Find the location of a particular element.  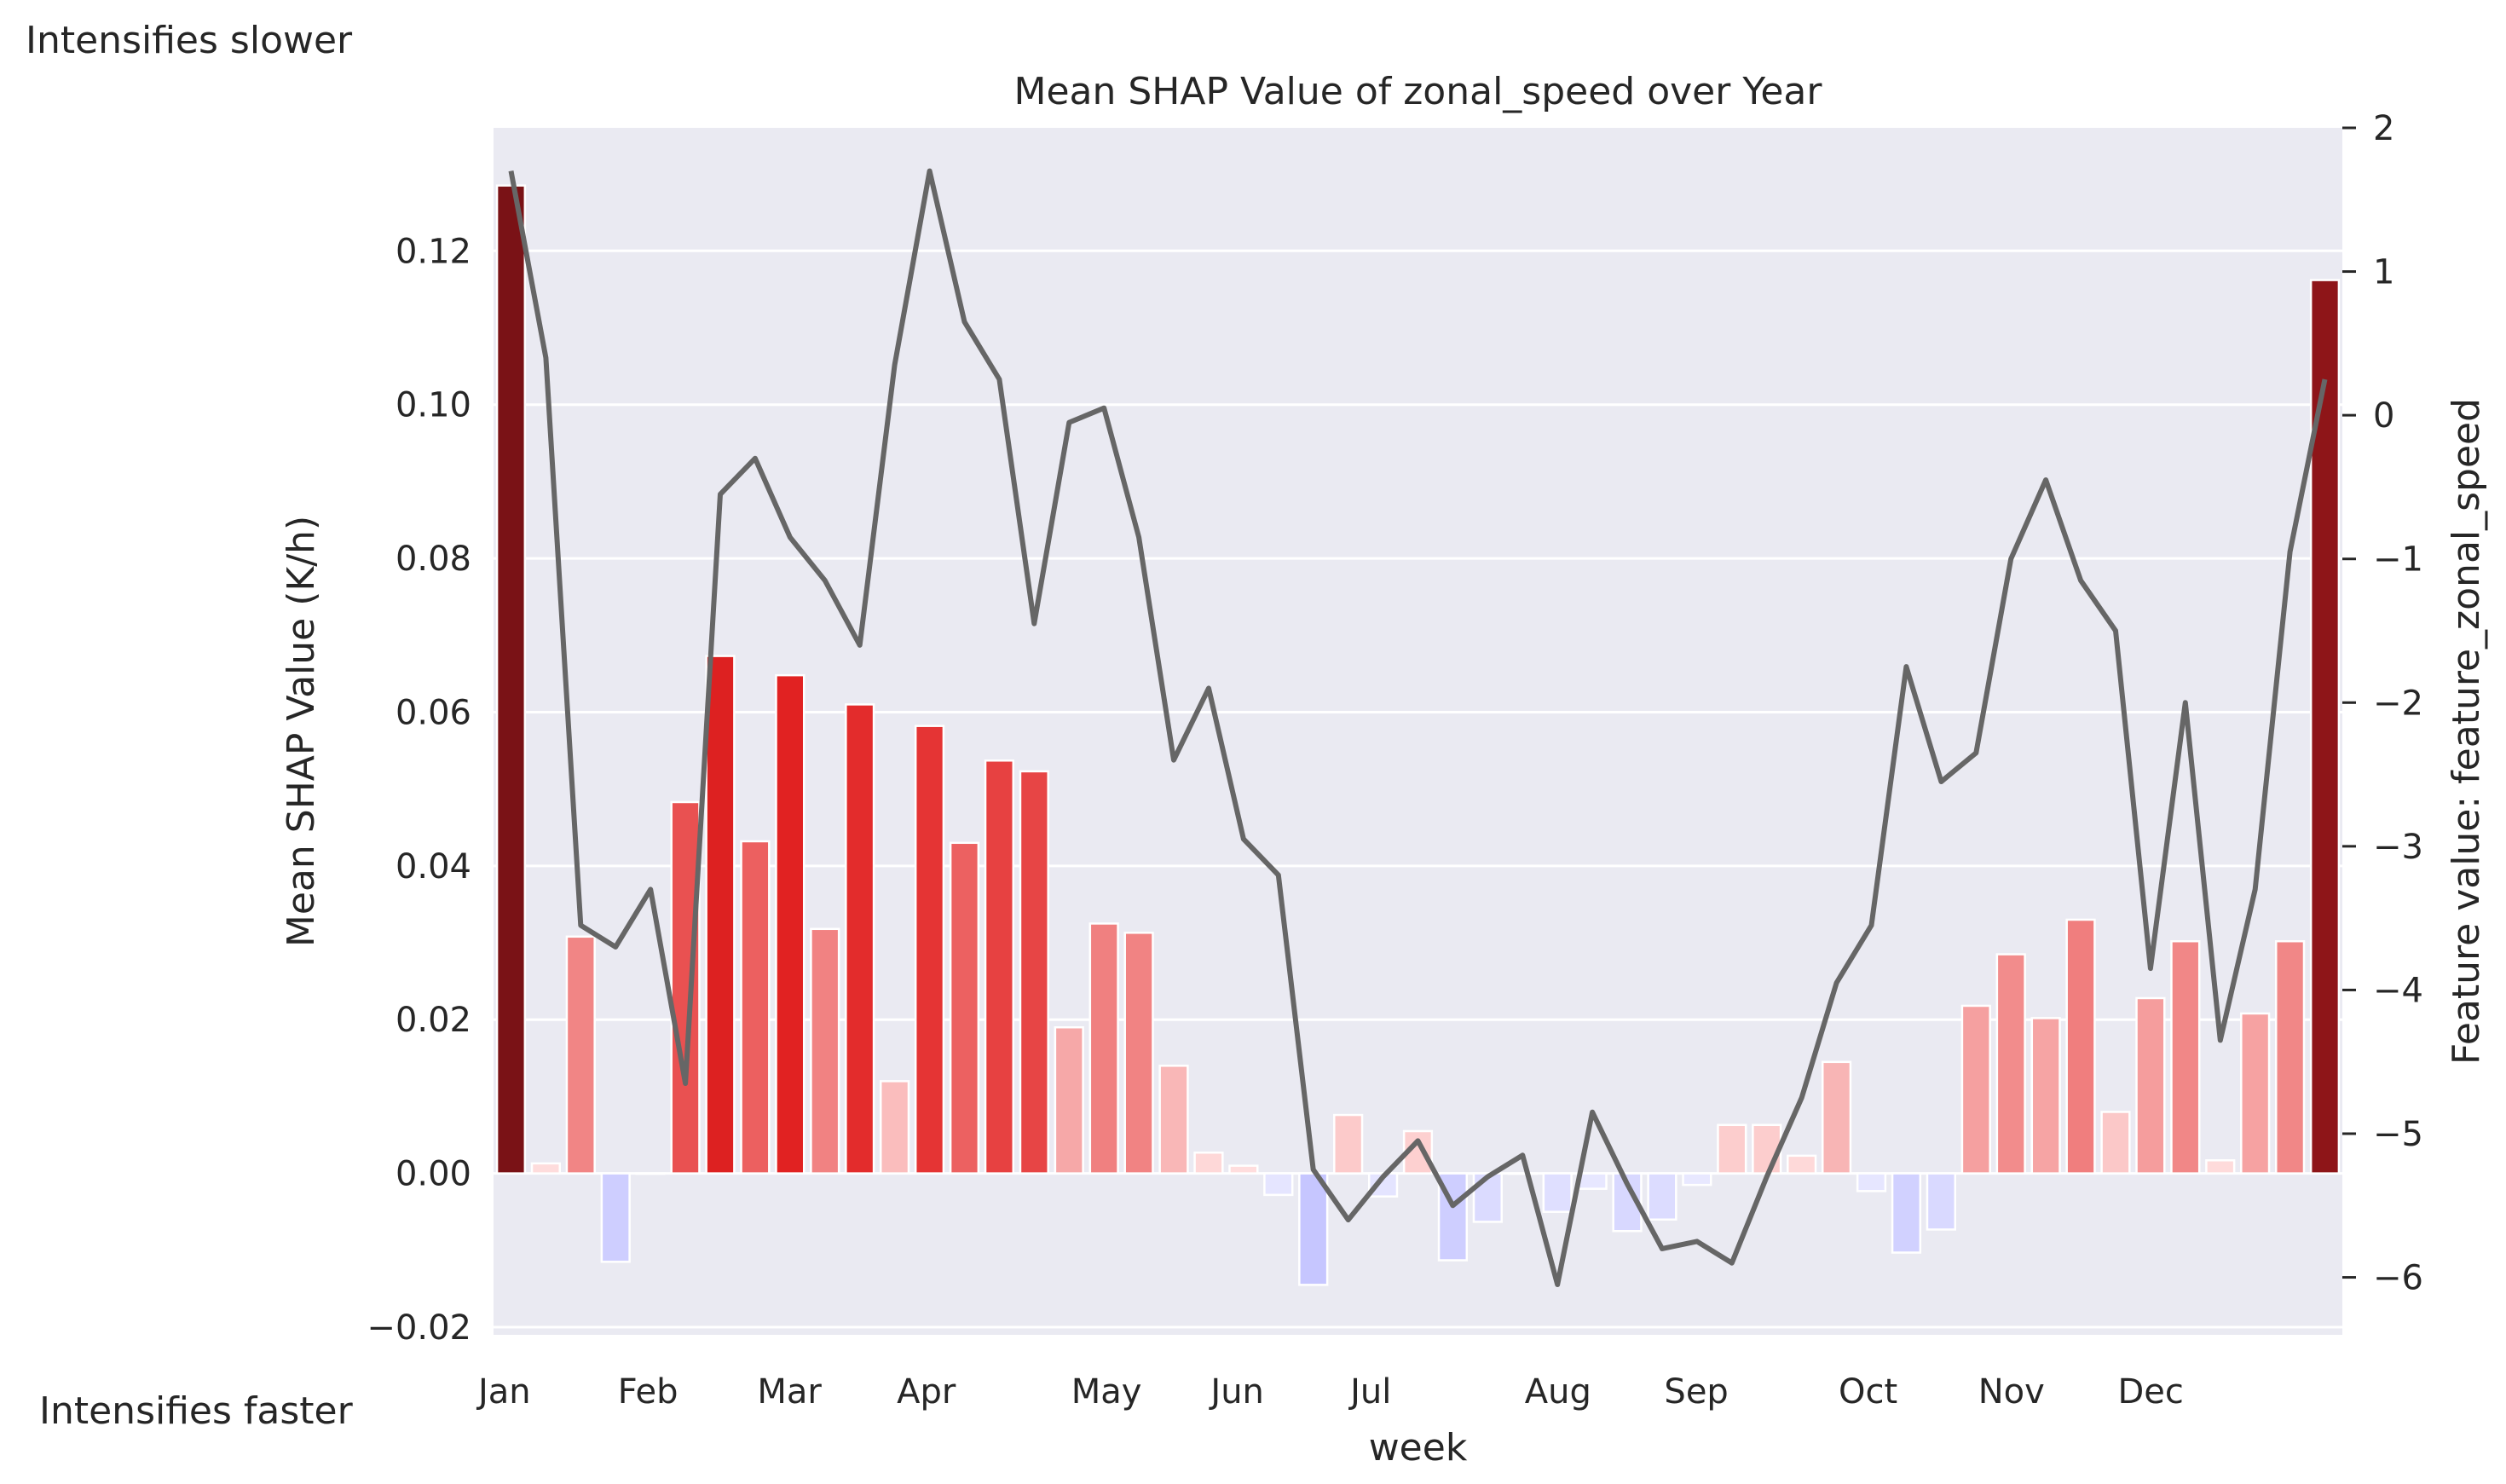

month-label-jul: Jul is located at coordinates (1369, 1392).